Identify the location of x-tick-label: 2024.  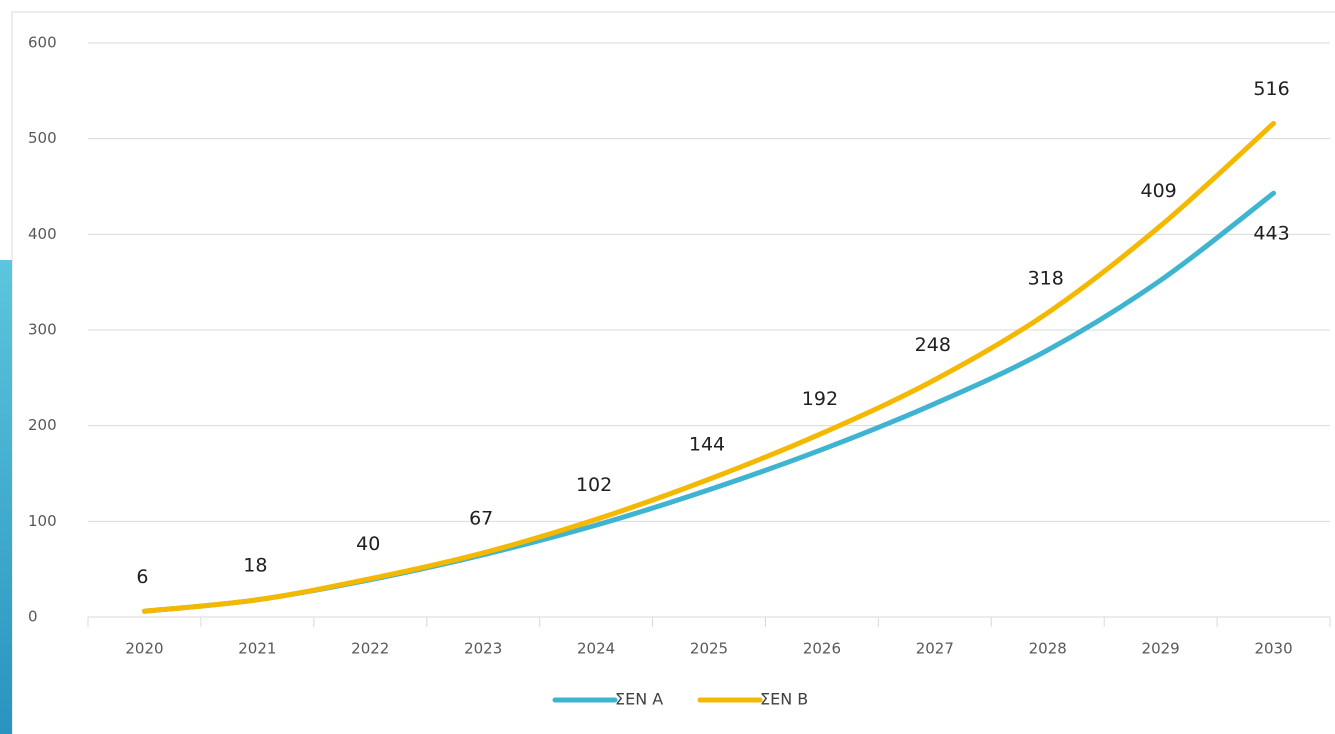
(596, 649).